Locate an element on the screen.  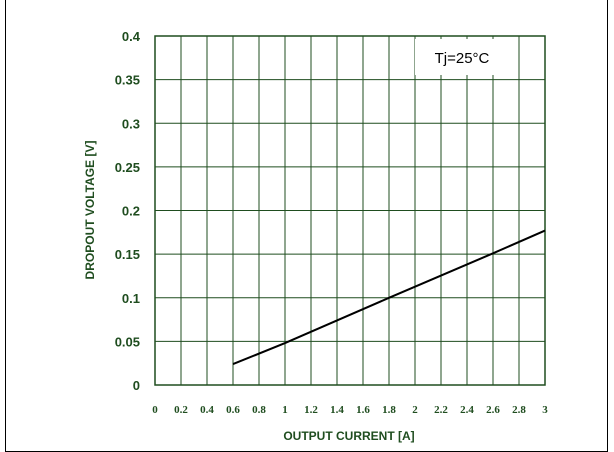
x-tick-label-12: 2.4 is located at coordinates (467, 410).